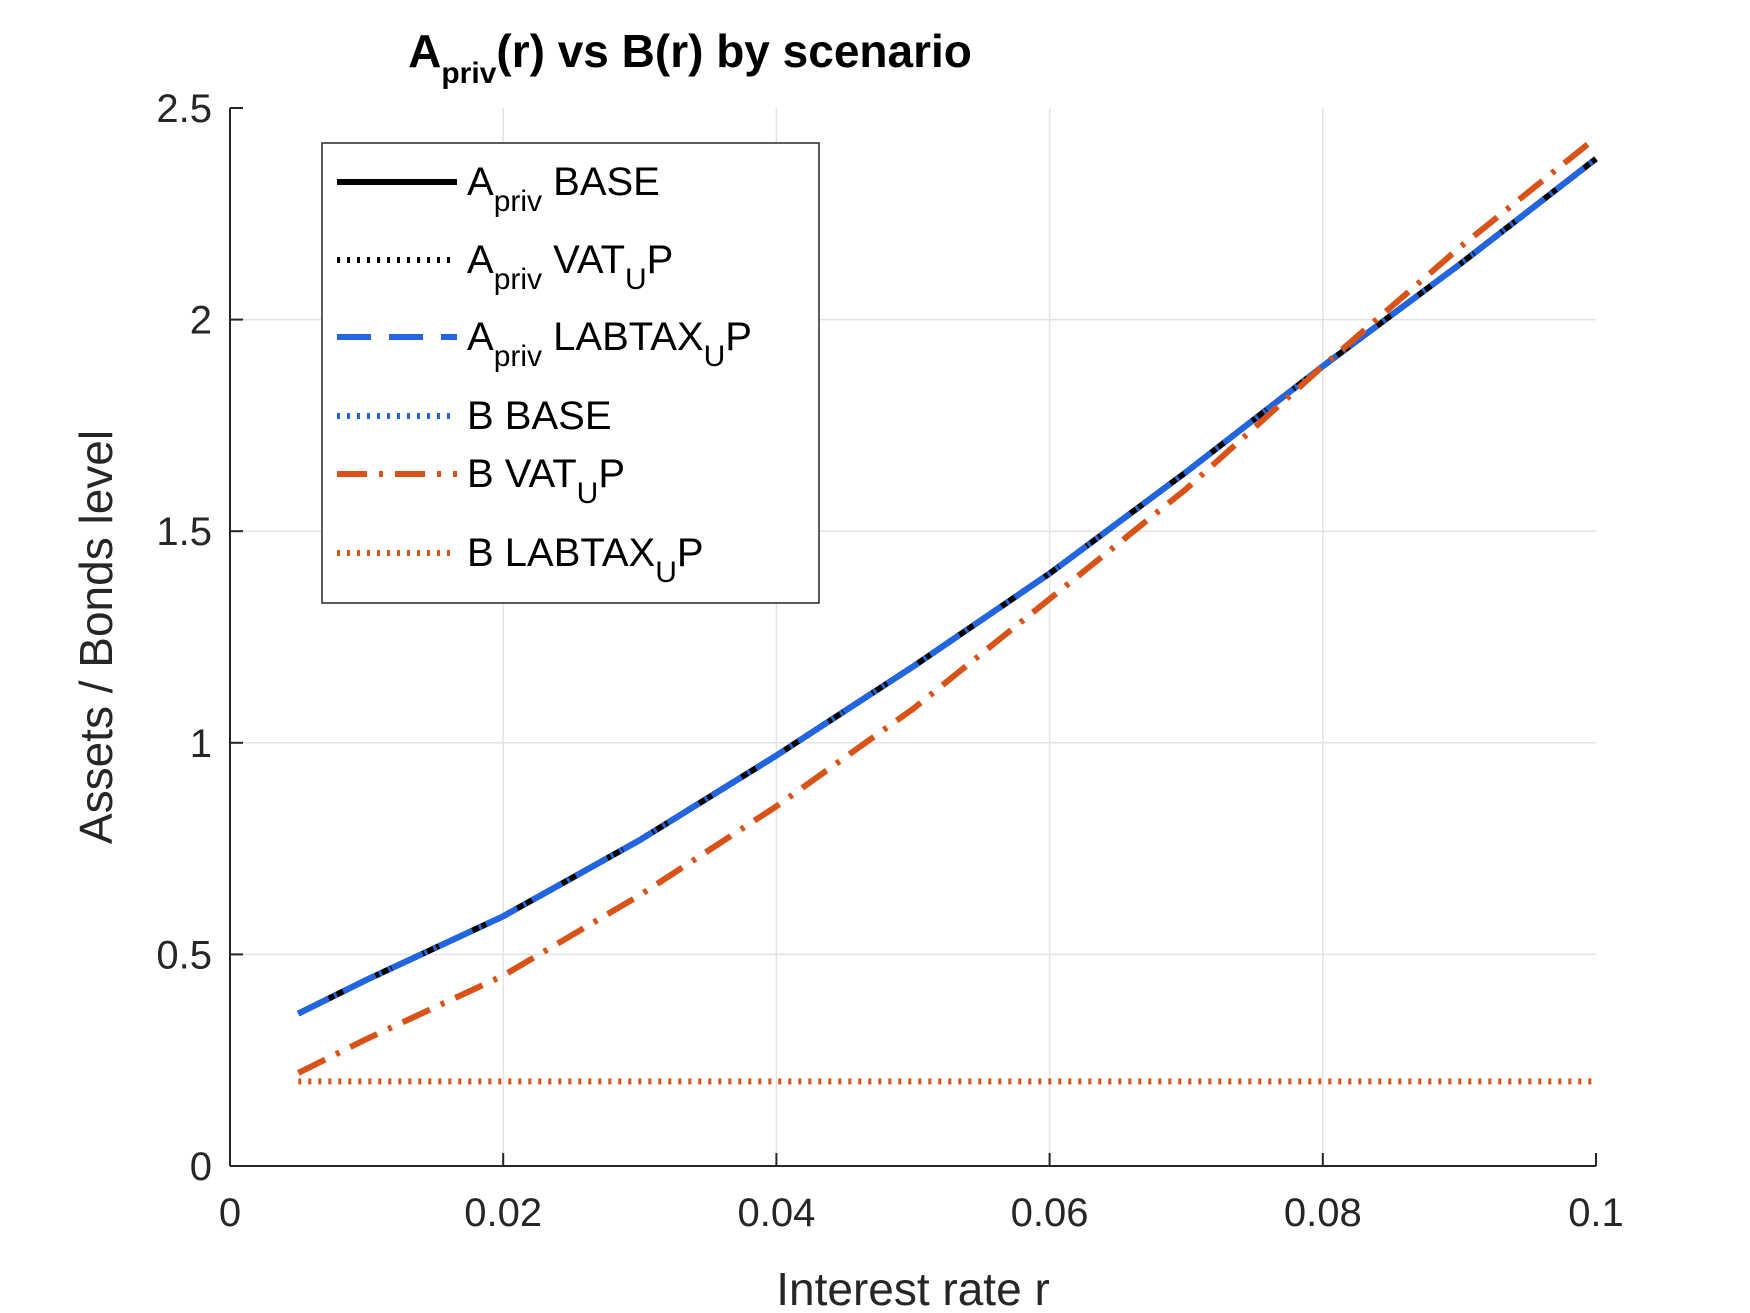 The image size is (1750, 1313). What do you see at coordinates (184, 109) in the screenshot?
I see `y-tick-label: 2.5` at bounding box center [184, 109].